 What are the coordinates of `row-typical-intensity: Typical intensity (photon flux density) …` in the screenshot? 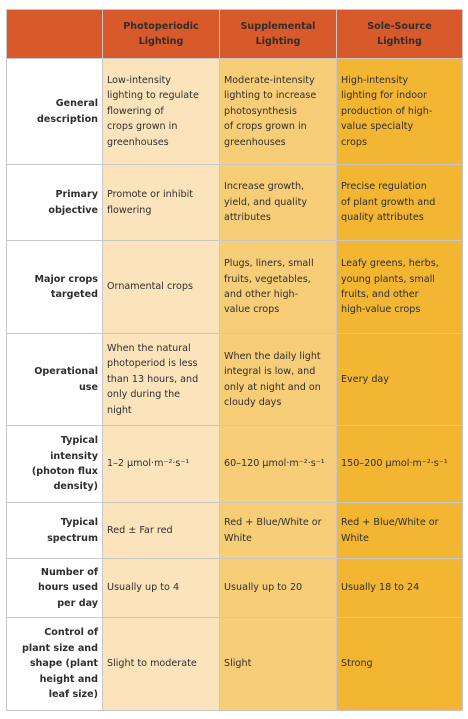 It's located at (234, 464).